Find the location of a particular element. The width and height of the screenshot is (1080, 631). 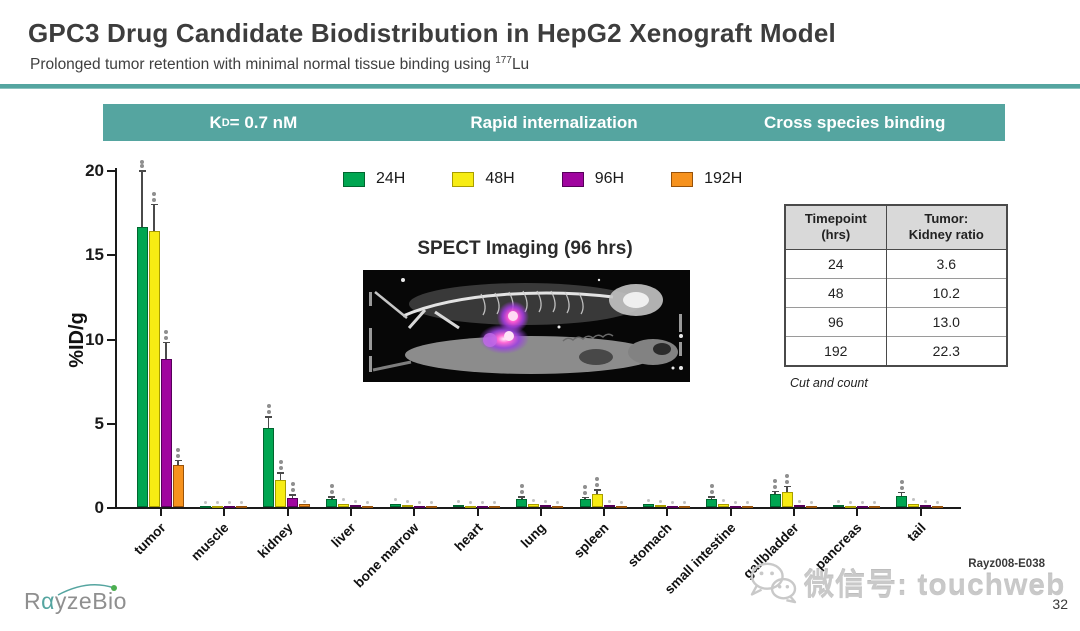

wechat-icon is located at coordinates (773, 583).